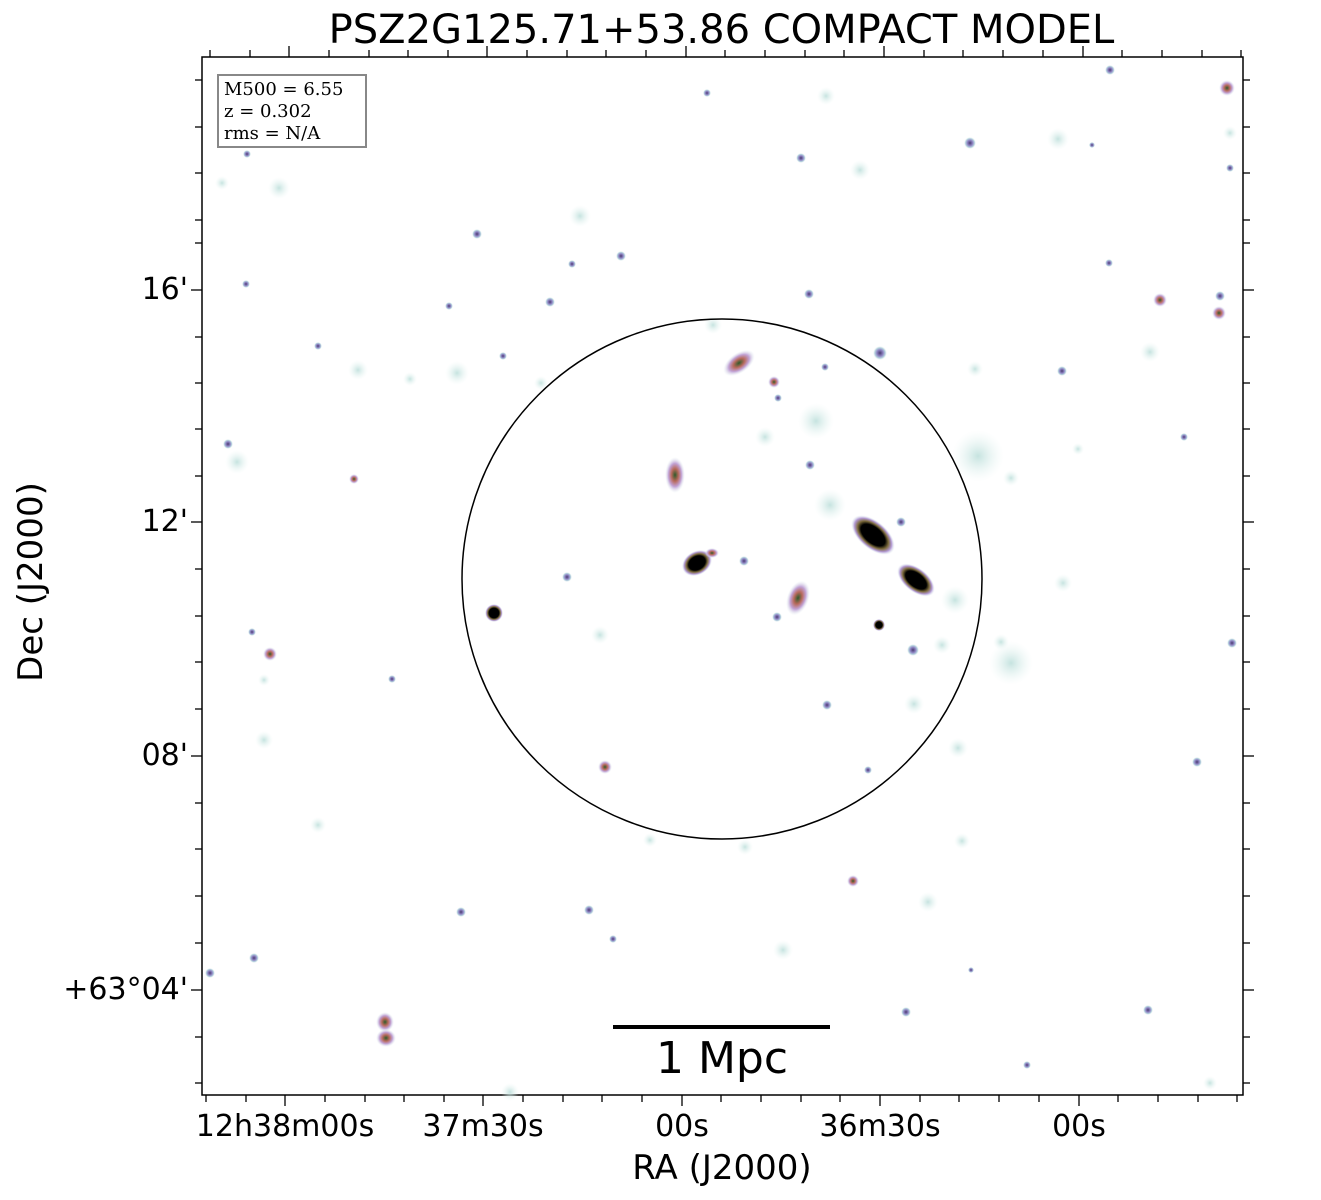  I want to click on info-box: M500 = 6.55 z = 0.302 rms = N/A, so click(292, 111).